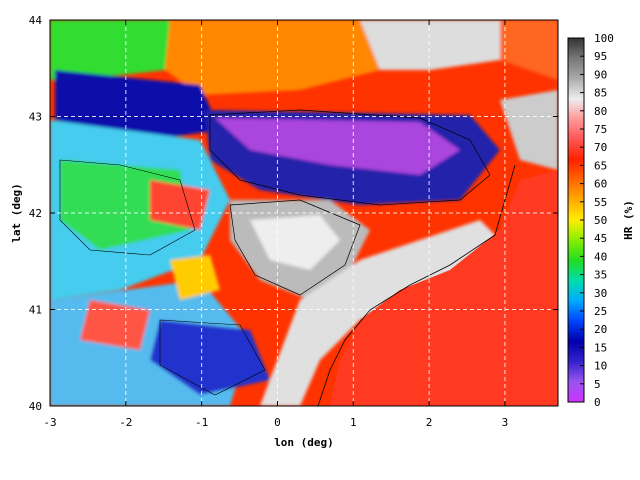 This screenshot has width=640, height=480. I want to click on colorbar-tick-label: 90, so click(600, 74).